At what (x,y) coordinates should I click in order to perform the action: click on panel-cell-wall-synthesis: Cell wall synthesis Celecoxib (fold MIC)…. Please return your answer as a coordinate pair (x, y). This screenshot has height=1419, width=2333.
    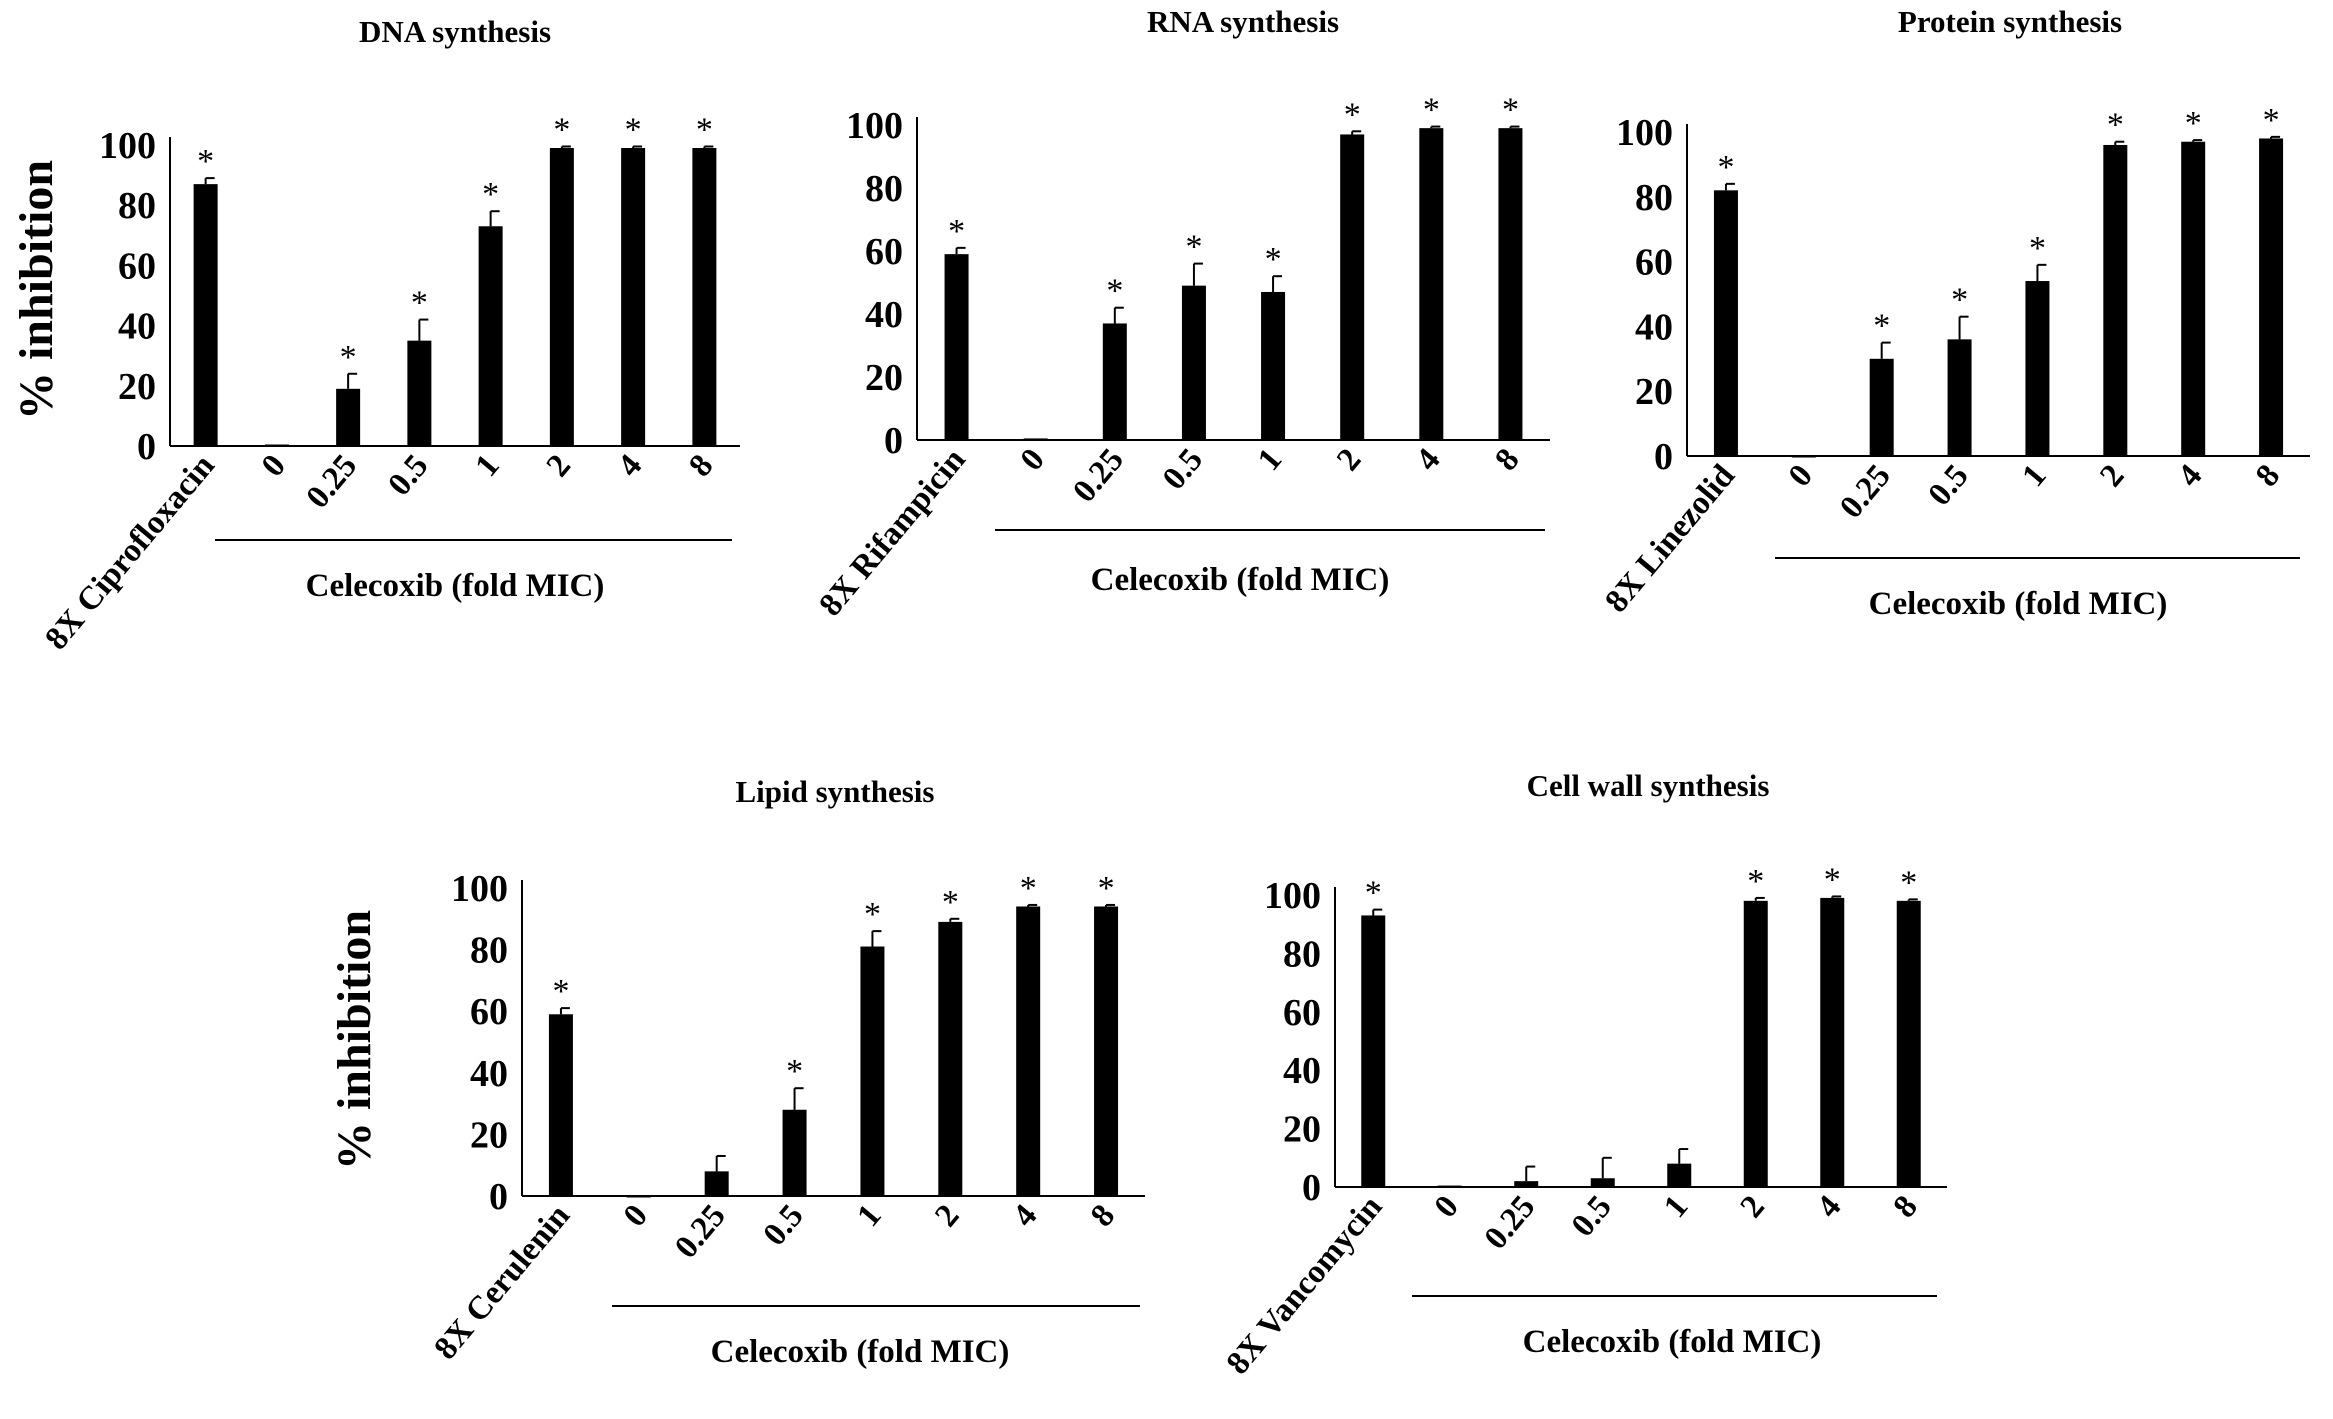
    Looking at the image, I should click on (1583, 1074).